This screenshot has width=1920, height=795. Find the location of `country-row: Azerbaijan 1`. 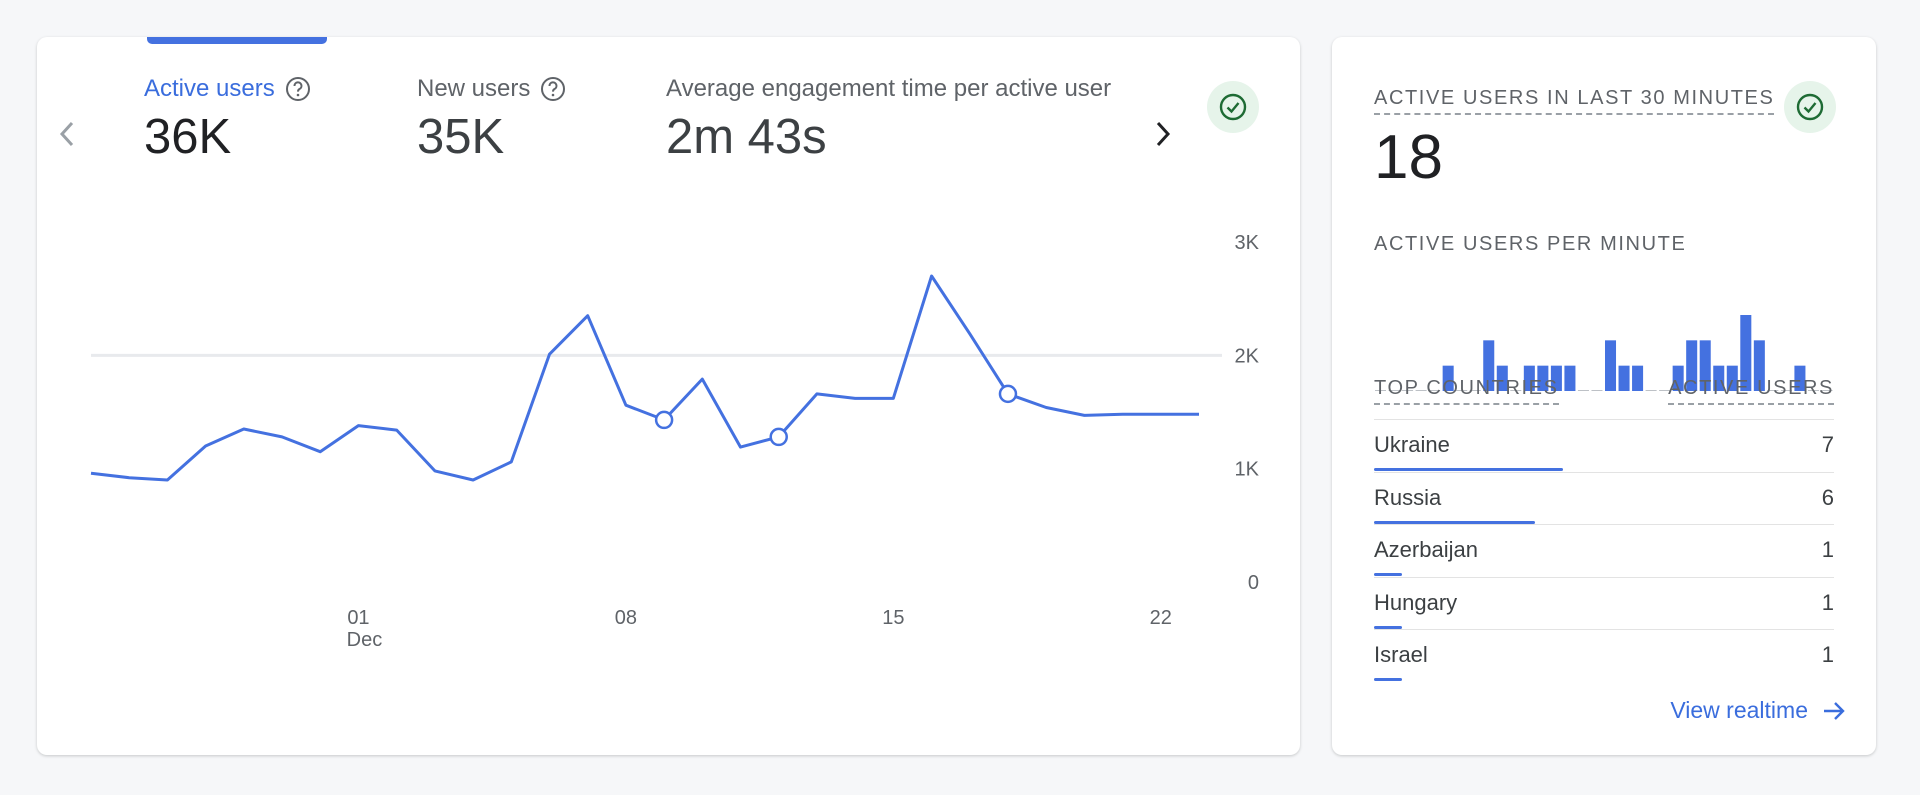

country-row: Azerbaijan 1 is located at coordinates (1604, 550).